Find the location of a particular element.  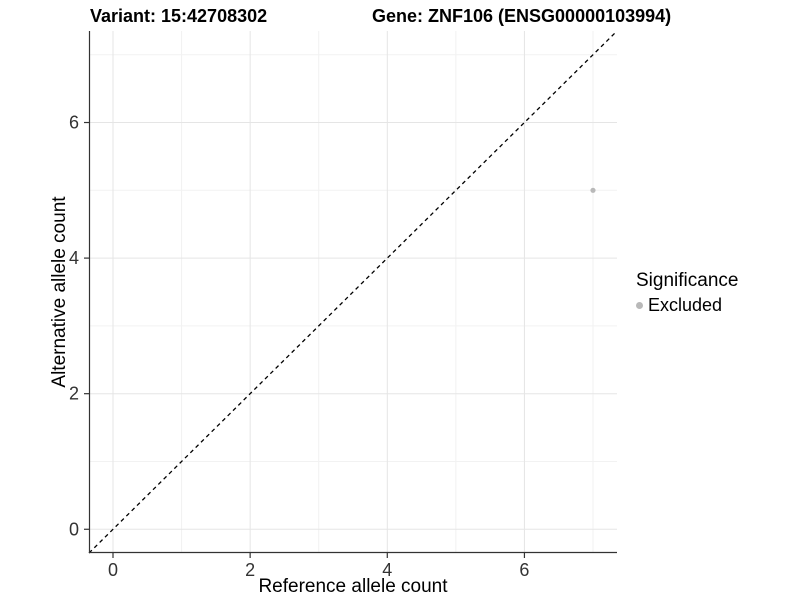

x-axis-title: Reference allele count is located at coordinates (353, 586).